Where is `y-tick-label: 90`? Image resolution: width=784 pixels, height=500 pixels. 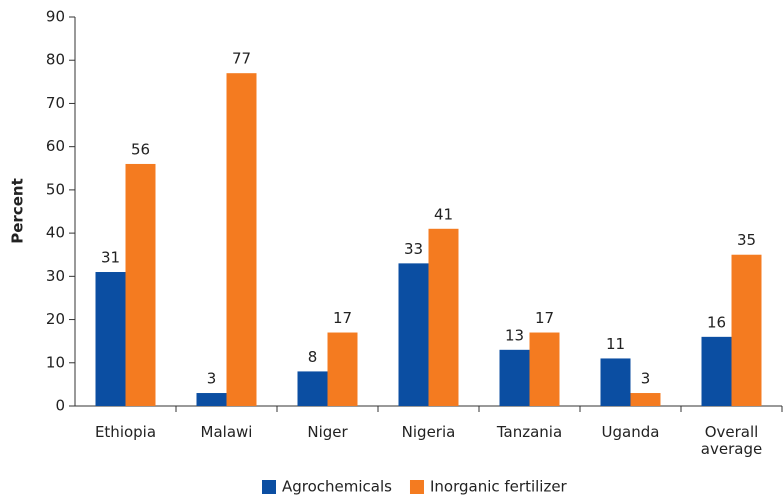
y-tick-label: 90 is located at coordinates (55, 17).